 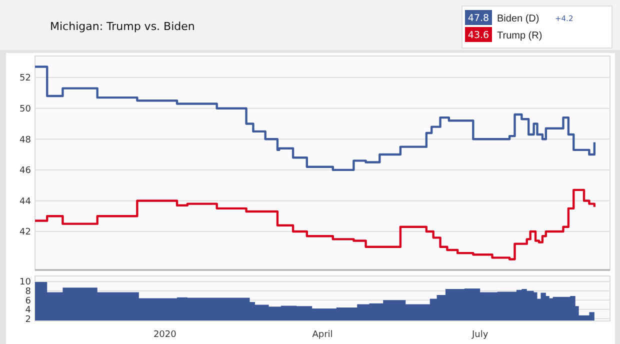 I want to click on y-tick-label: 46, so click(x=26, y=171).